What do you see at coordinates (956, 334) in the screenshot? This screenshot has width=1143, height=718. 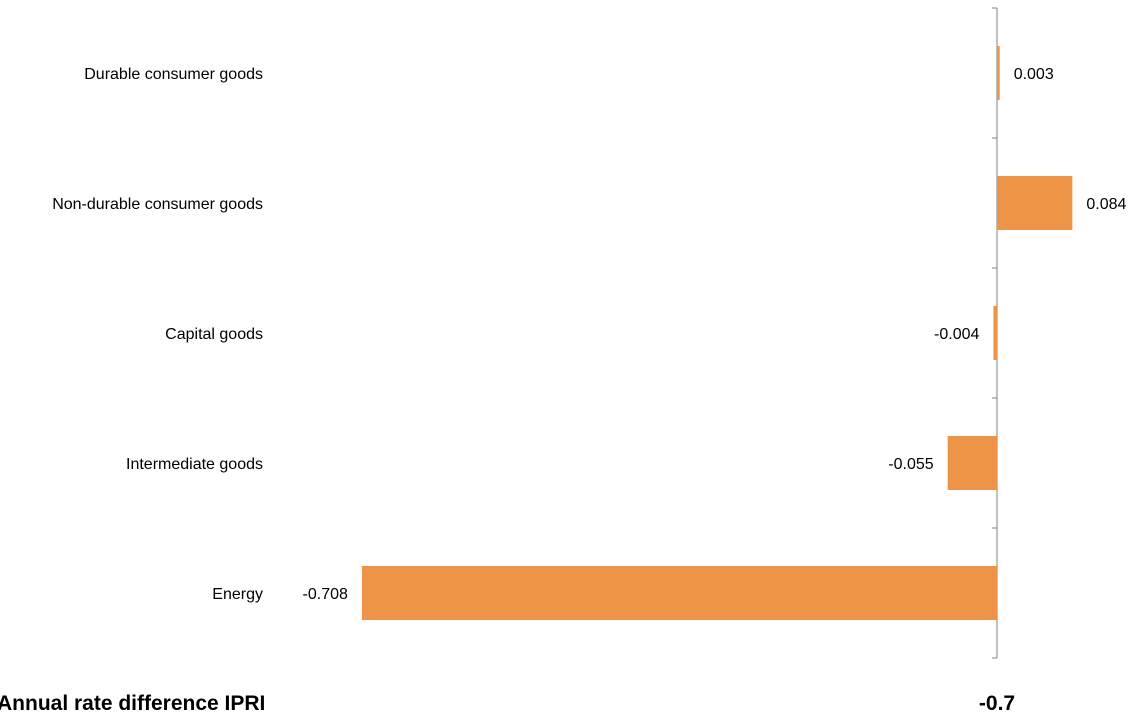 I see `value-label-2: -0.004` at bounding box center [956, 334].